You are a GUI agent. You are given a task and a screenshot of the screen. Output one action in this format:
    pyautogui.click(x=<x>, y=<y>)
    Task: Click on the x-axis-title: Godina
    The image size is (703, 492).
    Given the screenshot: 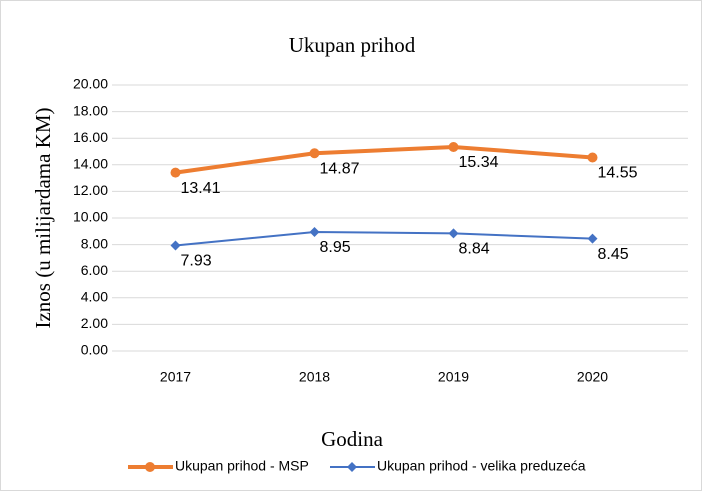 What is the action you would take?
    pyautogui.click(x=352, y=439)
    